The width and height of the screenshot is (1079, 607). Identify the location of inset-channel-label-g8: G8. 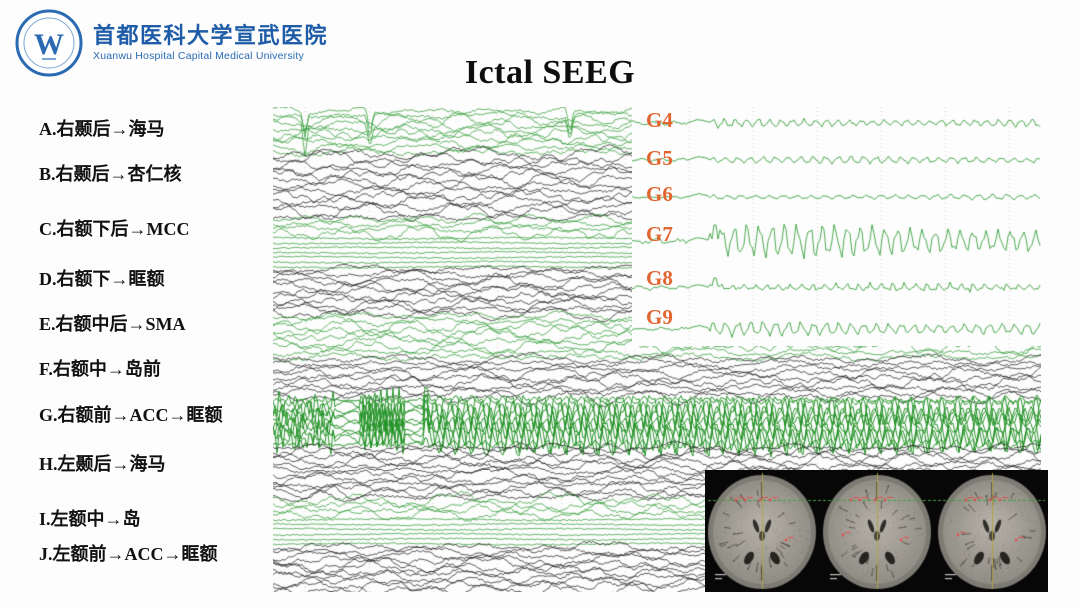
(659, 278).